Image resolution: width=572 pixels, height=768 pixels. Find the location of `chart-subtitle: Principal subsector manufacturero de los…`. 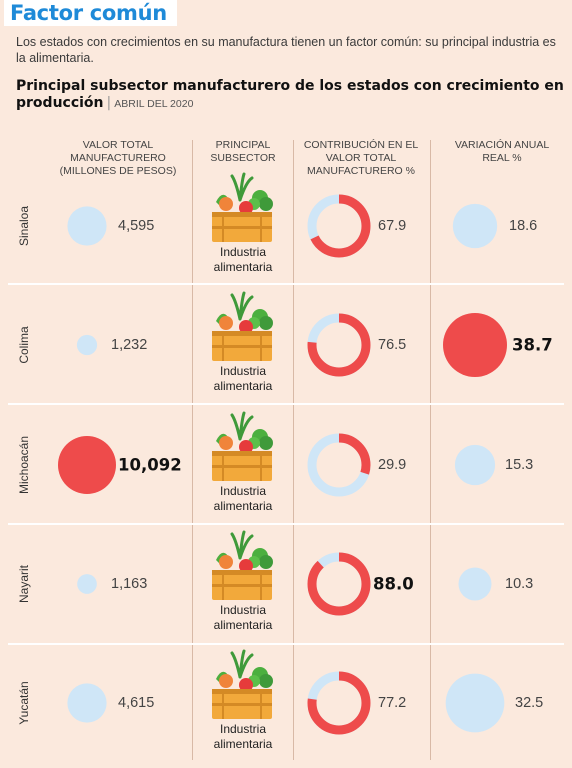

chart-subtitle: Principal subsector manufacturero de los… is located at coordinates (290, 95).